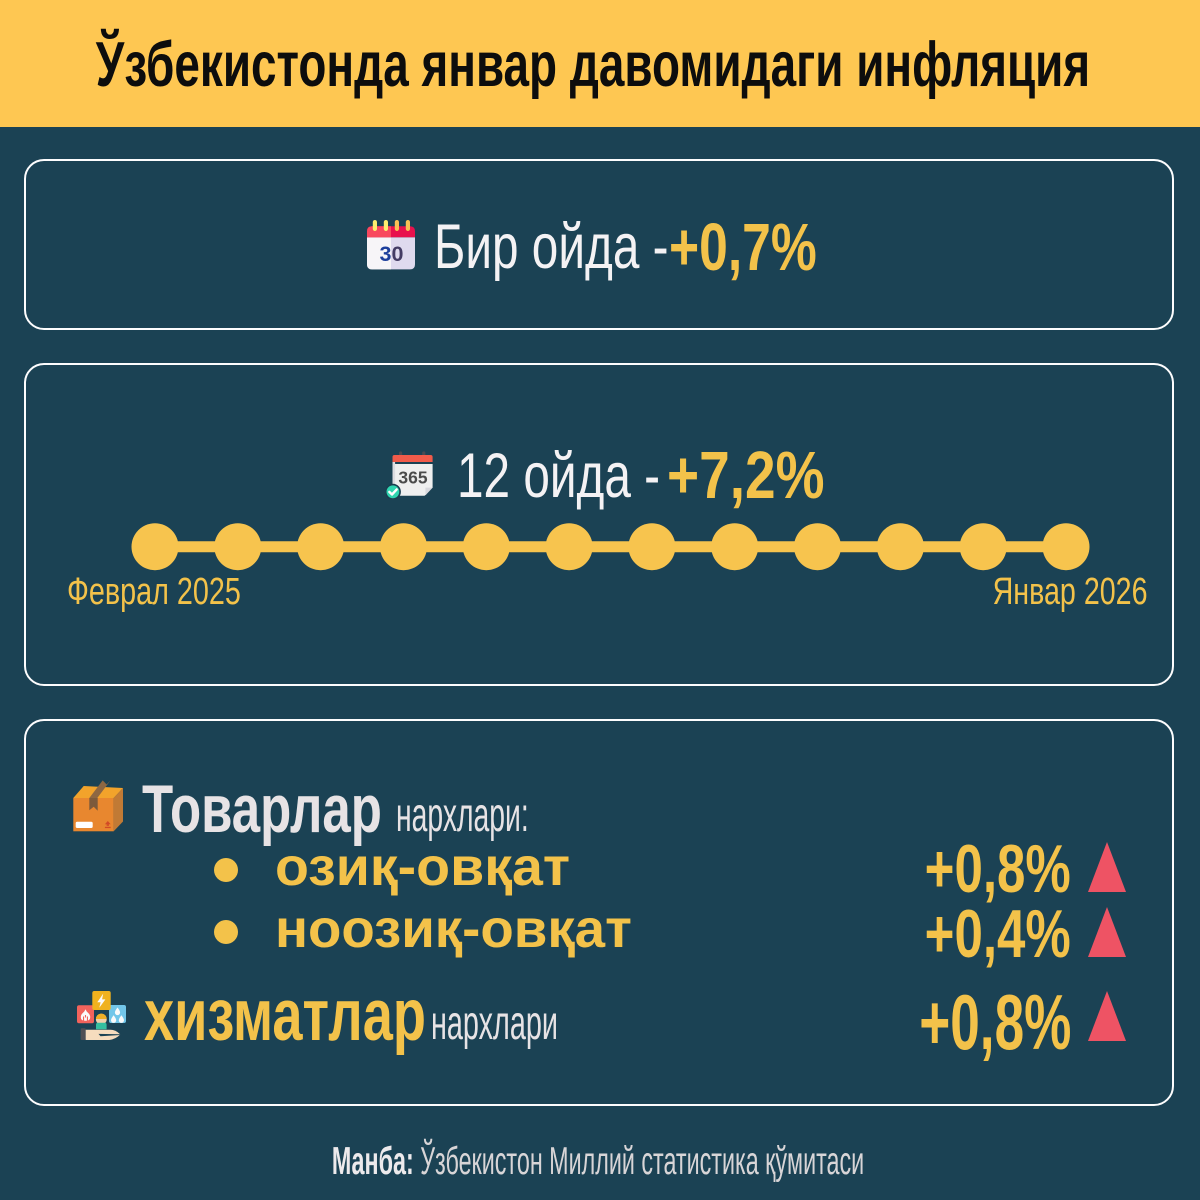 The image size is (1200, 1200). What do you see at coordinates (412, 478) in the screenshot?
I see `svg-text: 365` at bounding box center [412, 478].